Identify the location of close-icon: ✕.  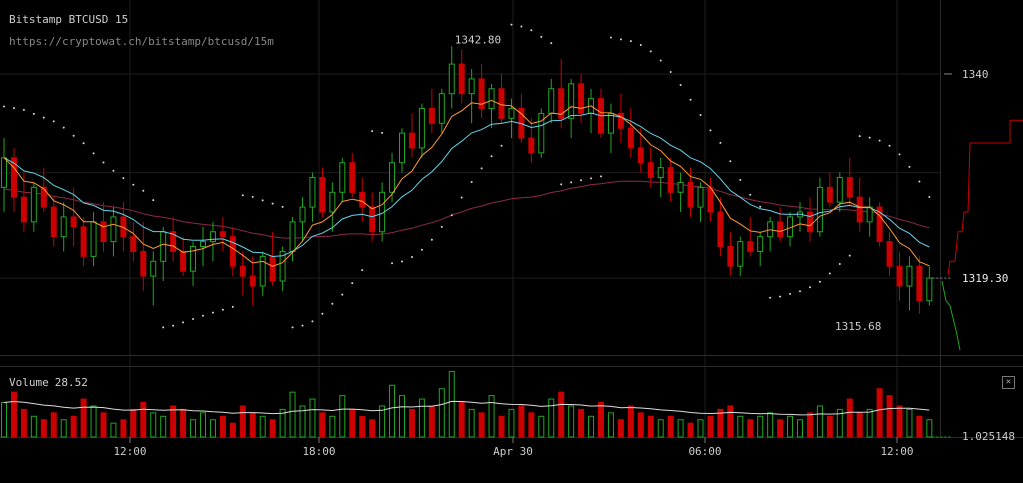
(1008, 382).